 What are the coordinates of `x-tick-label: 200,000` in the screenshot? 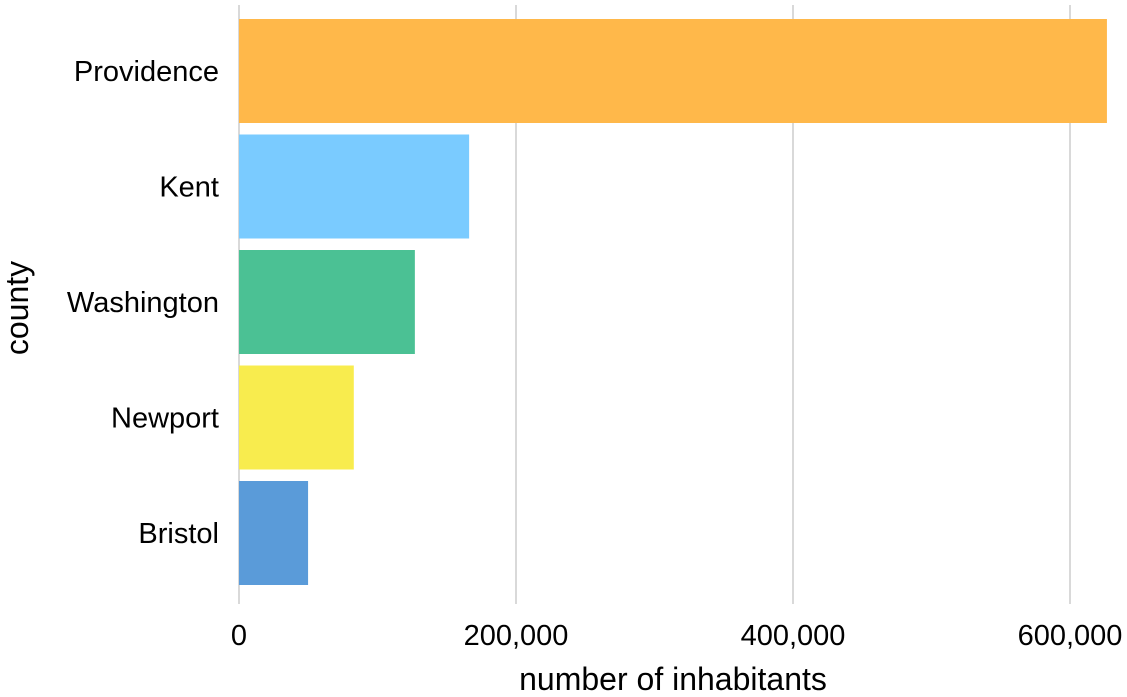 It's located at (516, 636).